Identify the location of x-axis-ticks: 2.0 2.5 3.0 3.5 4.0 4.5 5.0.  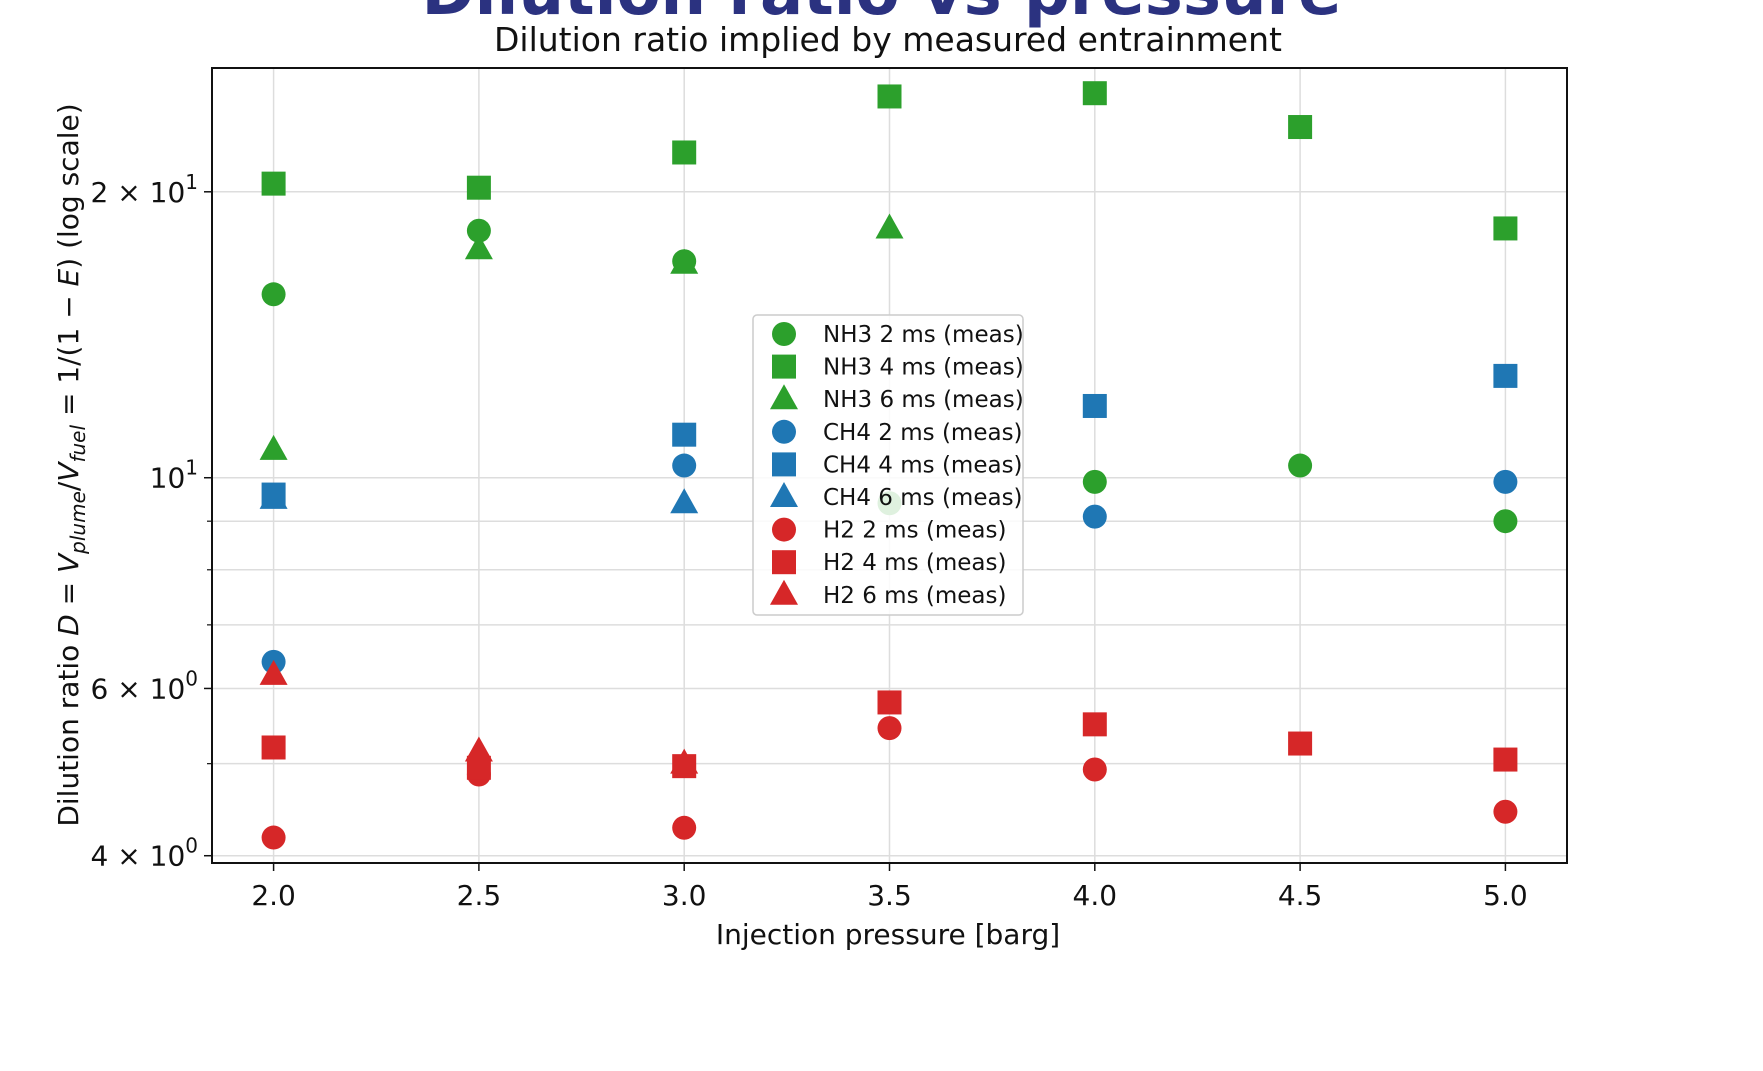
(889, 887).